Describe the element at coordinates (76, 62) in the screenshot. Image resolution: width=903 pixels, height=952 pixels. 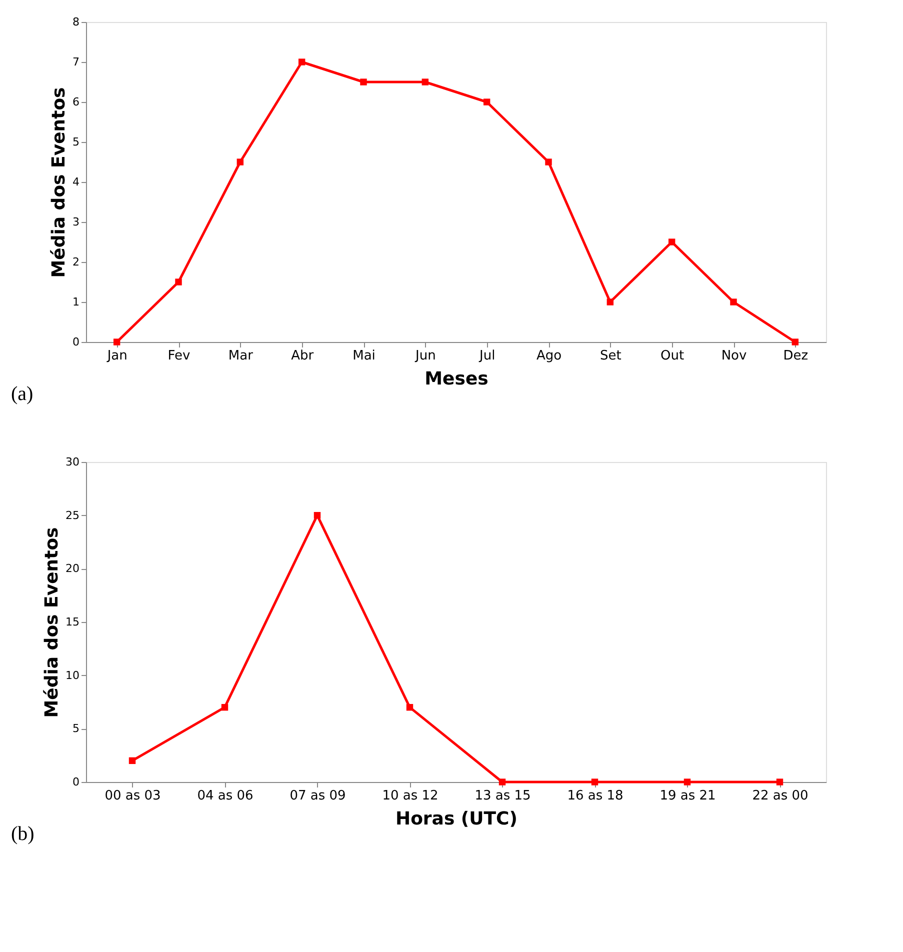
I see `y-tick-label: 7` at that location.